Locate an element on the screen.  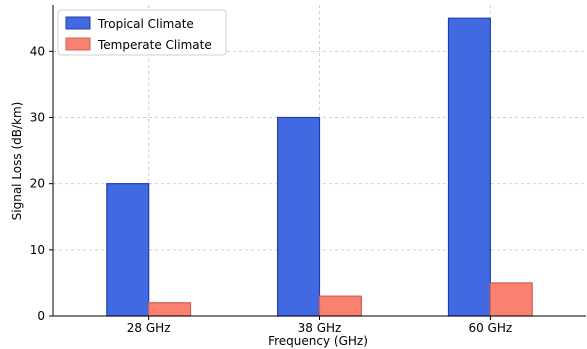
bar-tropical-60ghz is located at coordinates (469, 167).